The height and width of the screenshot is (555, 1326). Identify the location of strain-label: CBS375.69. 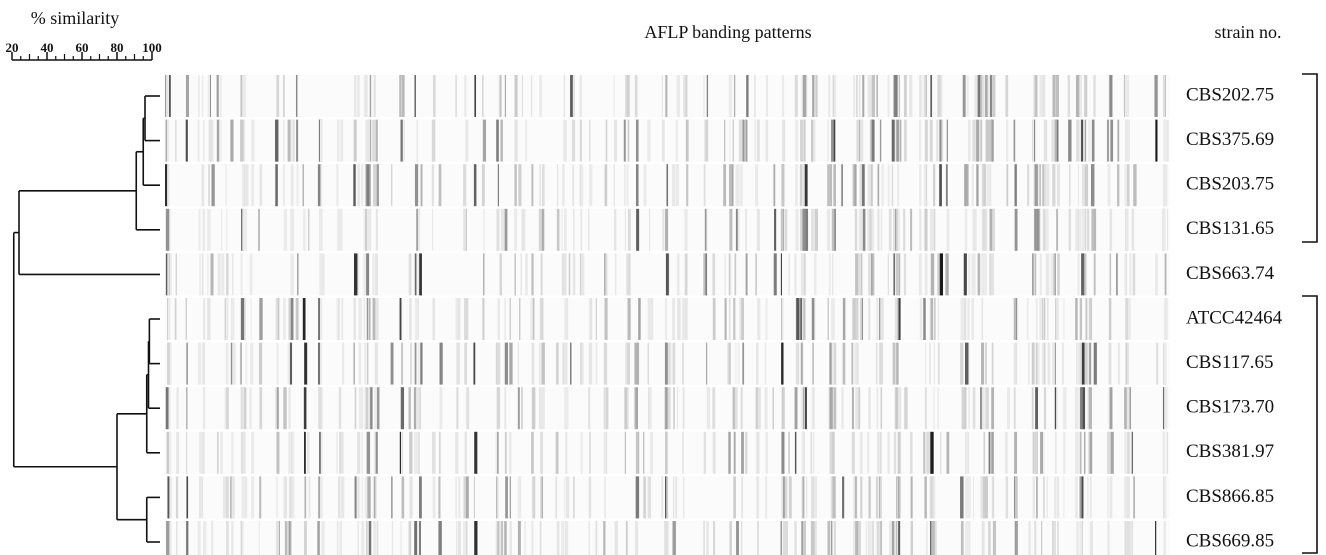
(1230, 139).